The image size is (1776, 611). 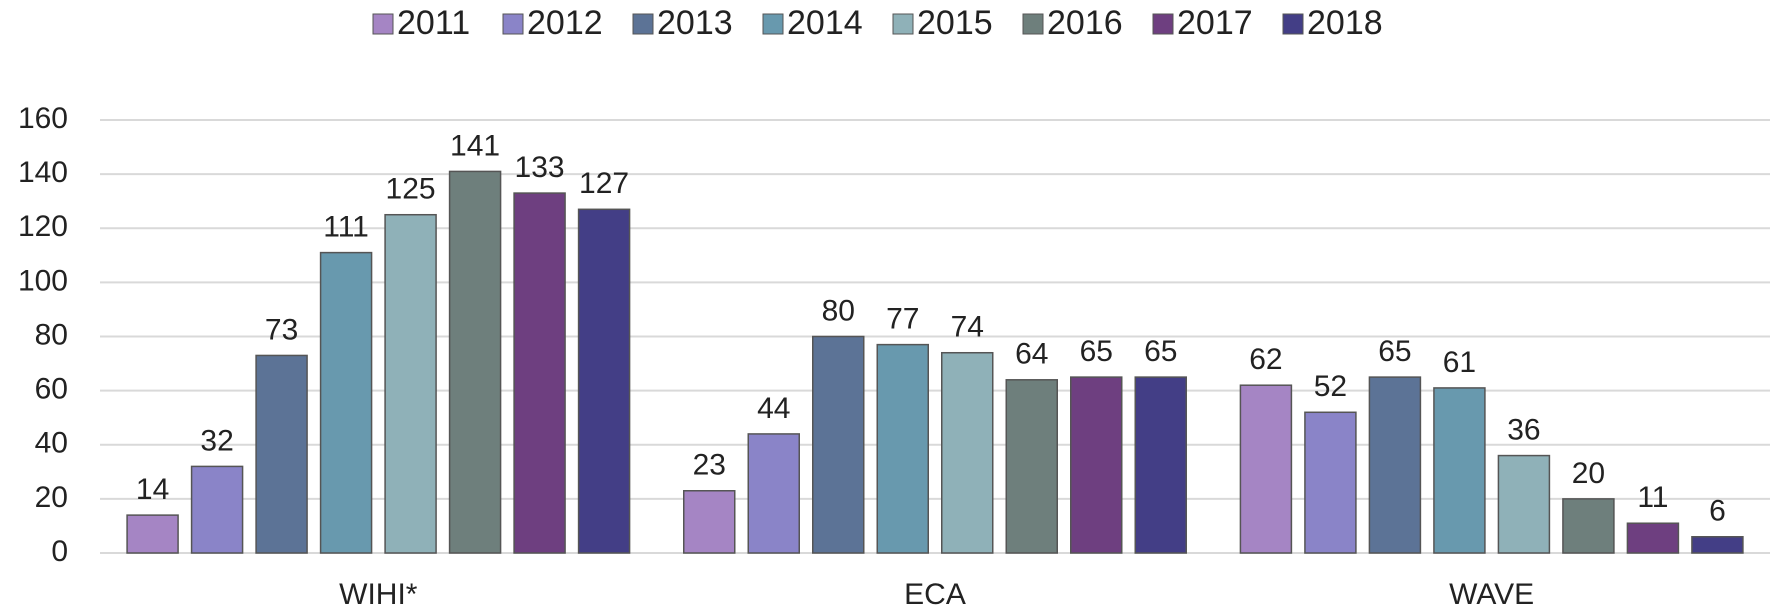 I want to click on data-label: 73, so click(x=281, y=329).